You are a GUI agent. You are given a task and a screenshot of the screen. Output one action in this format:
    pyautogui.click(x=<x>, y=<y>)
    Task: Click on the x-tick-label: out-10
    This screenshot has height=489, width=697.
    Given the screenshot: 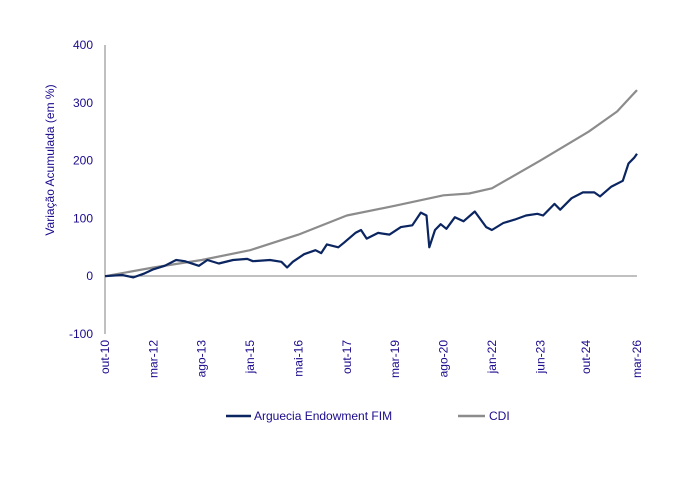 What is the action you would take?
    pyautogui.click(x=105, y=357)
    